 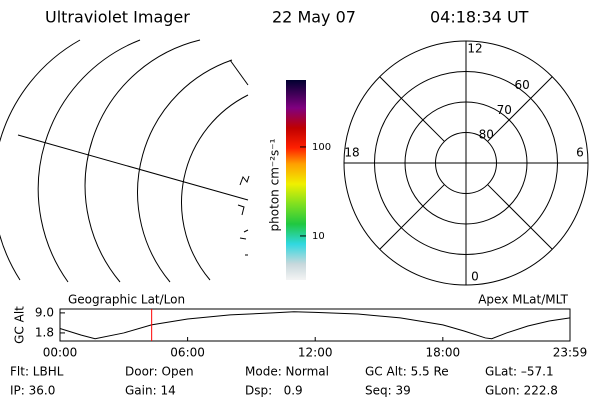 I want to click on colorbar-tick-label: 100, so click(x=321, y=147).